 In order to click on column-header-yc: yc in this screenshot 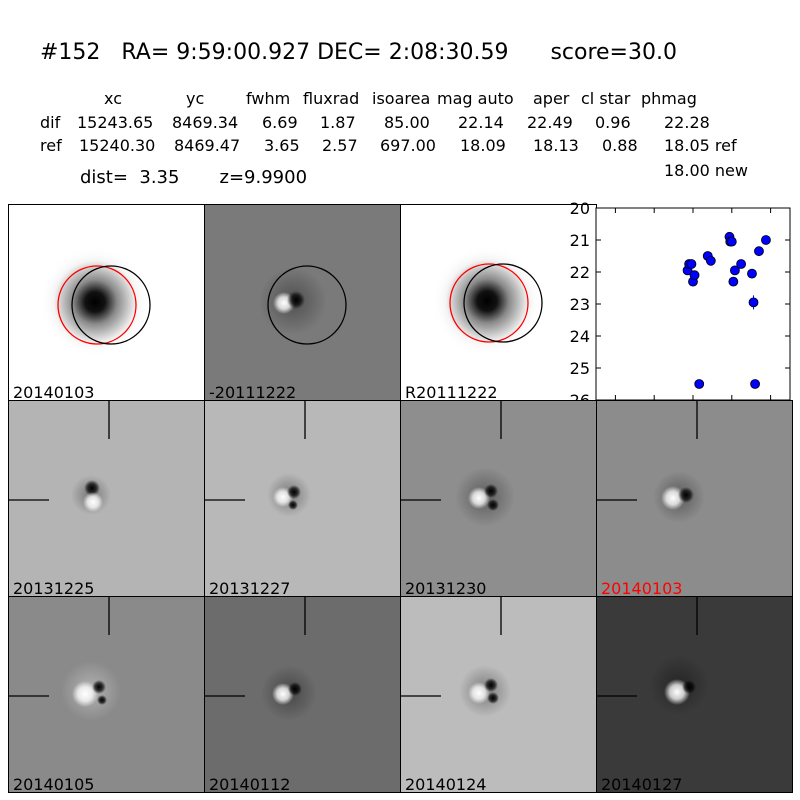, I will do `click(195, 98)`.